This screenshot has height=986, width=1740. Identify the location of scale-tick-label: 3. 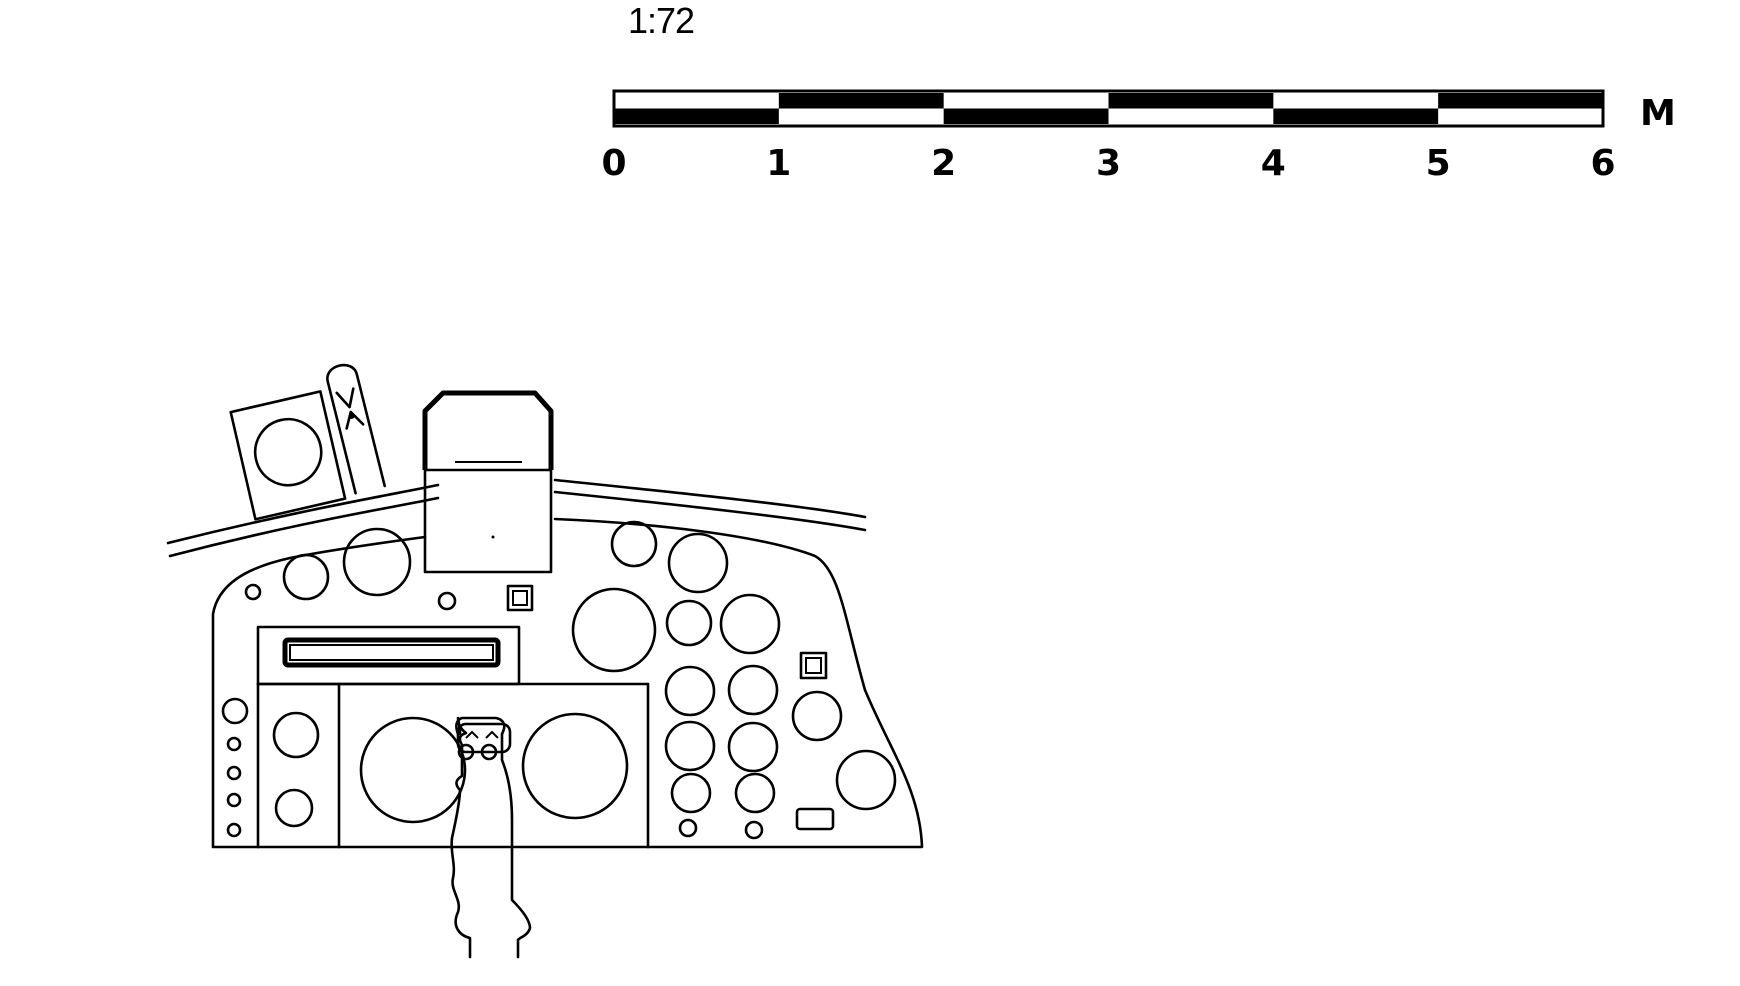
(1108, 163).